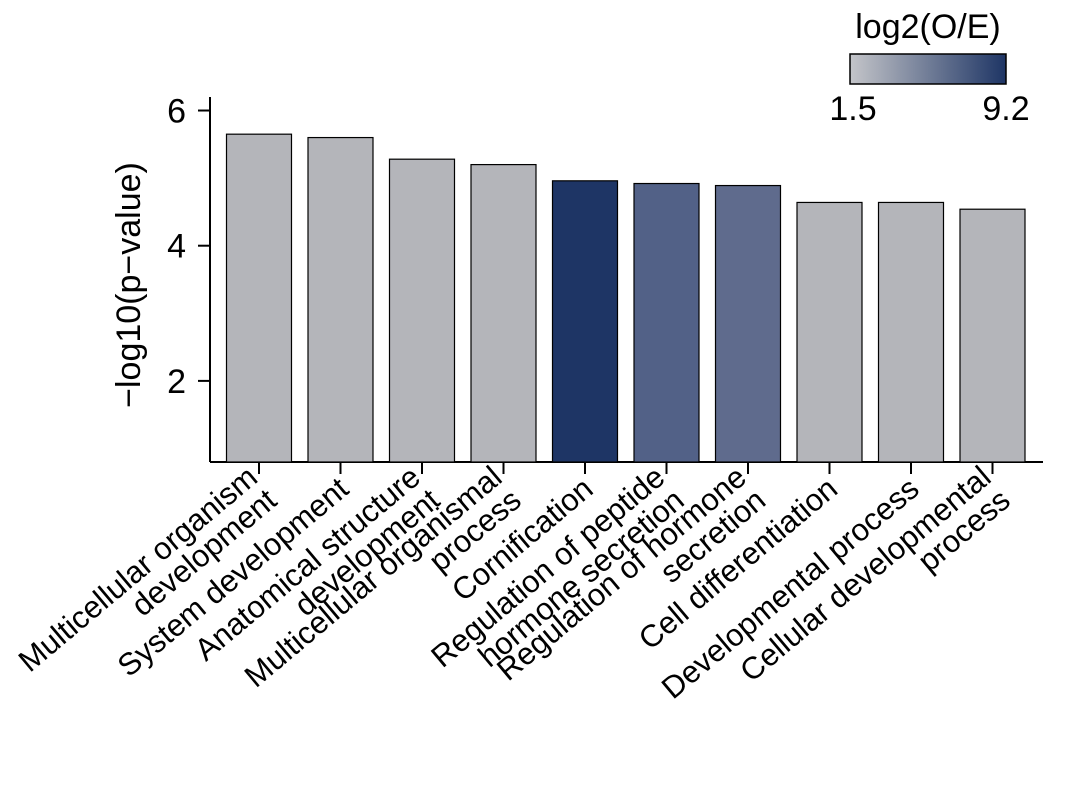 The height and width of the screenshot is (806, 1087). What do you see at coordinates (928, 27) in the screenshot?
I see `legend-title: log2(O/E)` at bounding box center [928, 27].